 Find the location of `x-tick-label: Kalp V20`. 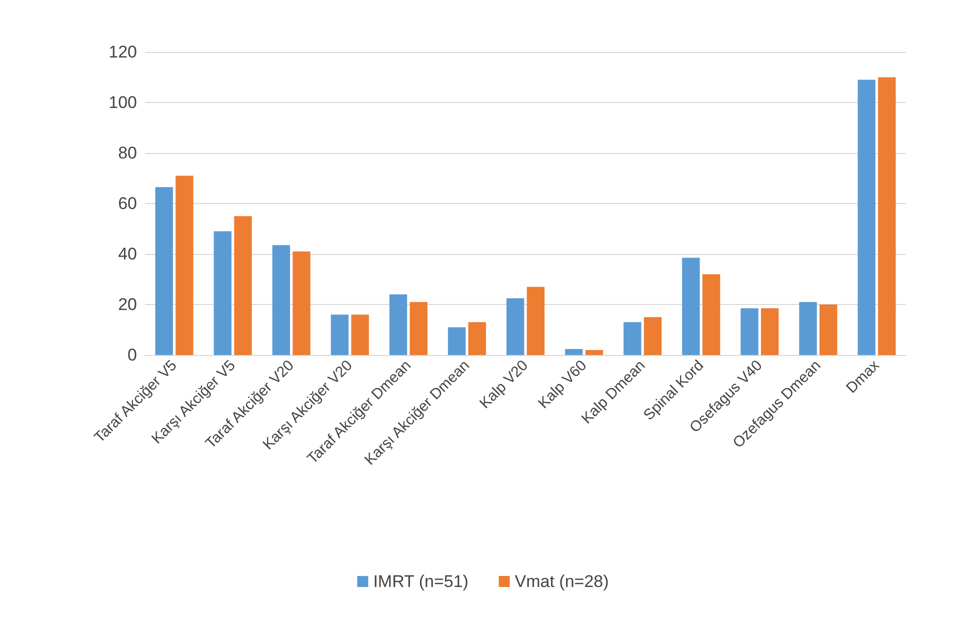

x-tick-label: Kalp V20 is located at coordinates (504, 384).